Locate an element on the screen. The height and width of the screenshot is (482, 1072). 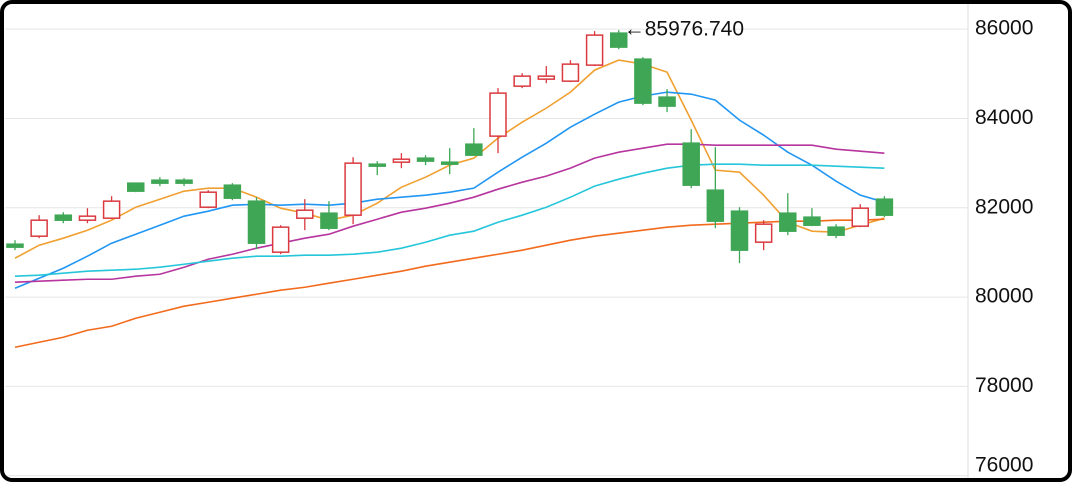
y-tick-label: 80000 is located at coordinates (1004, 296).